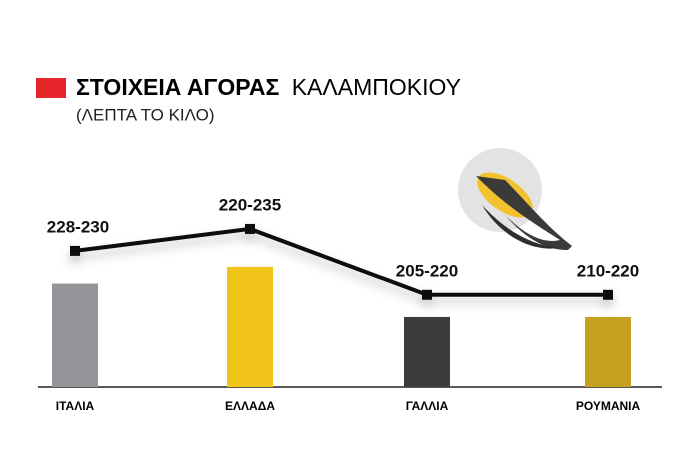  Describe the element at coordinates (78, 226) in the screenshot. I see `data-label: 228-230` at that location.